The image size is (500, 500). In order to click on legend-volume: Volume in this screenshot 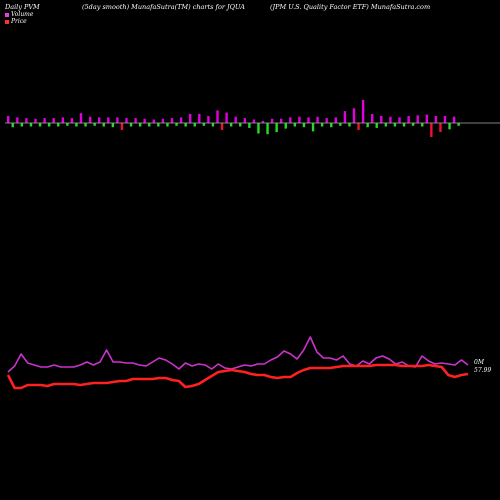, I will do `click(19, 14)`.